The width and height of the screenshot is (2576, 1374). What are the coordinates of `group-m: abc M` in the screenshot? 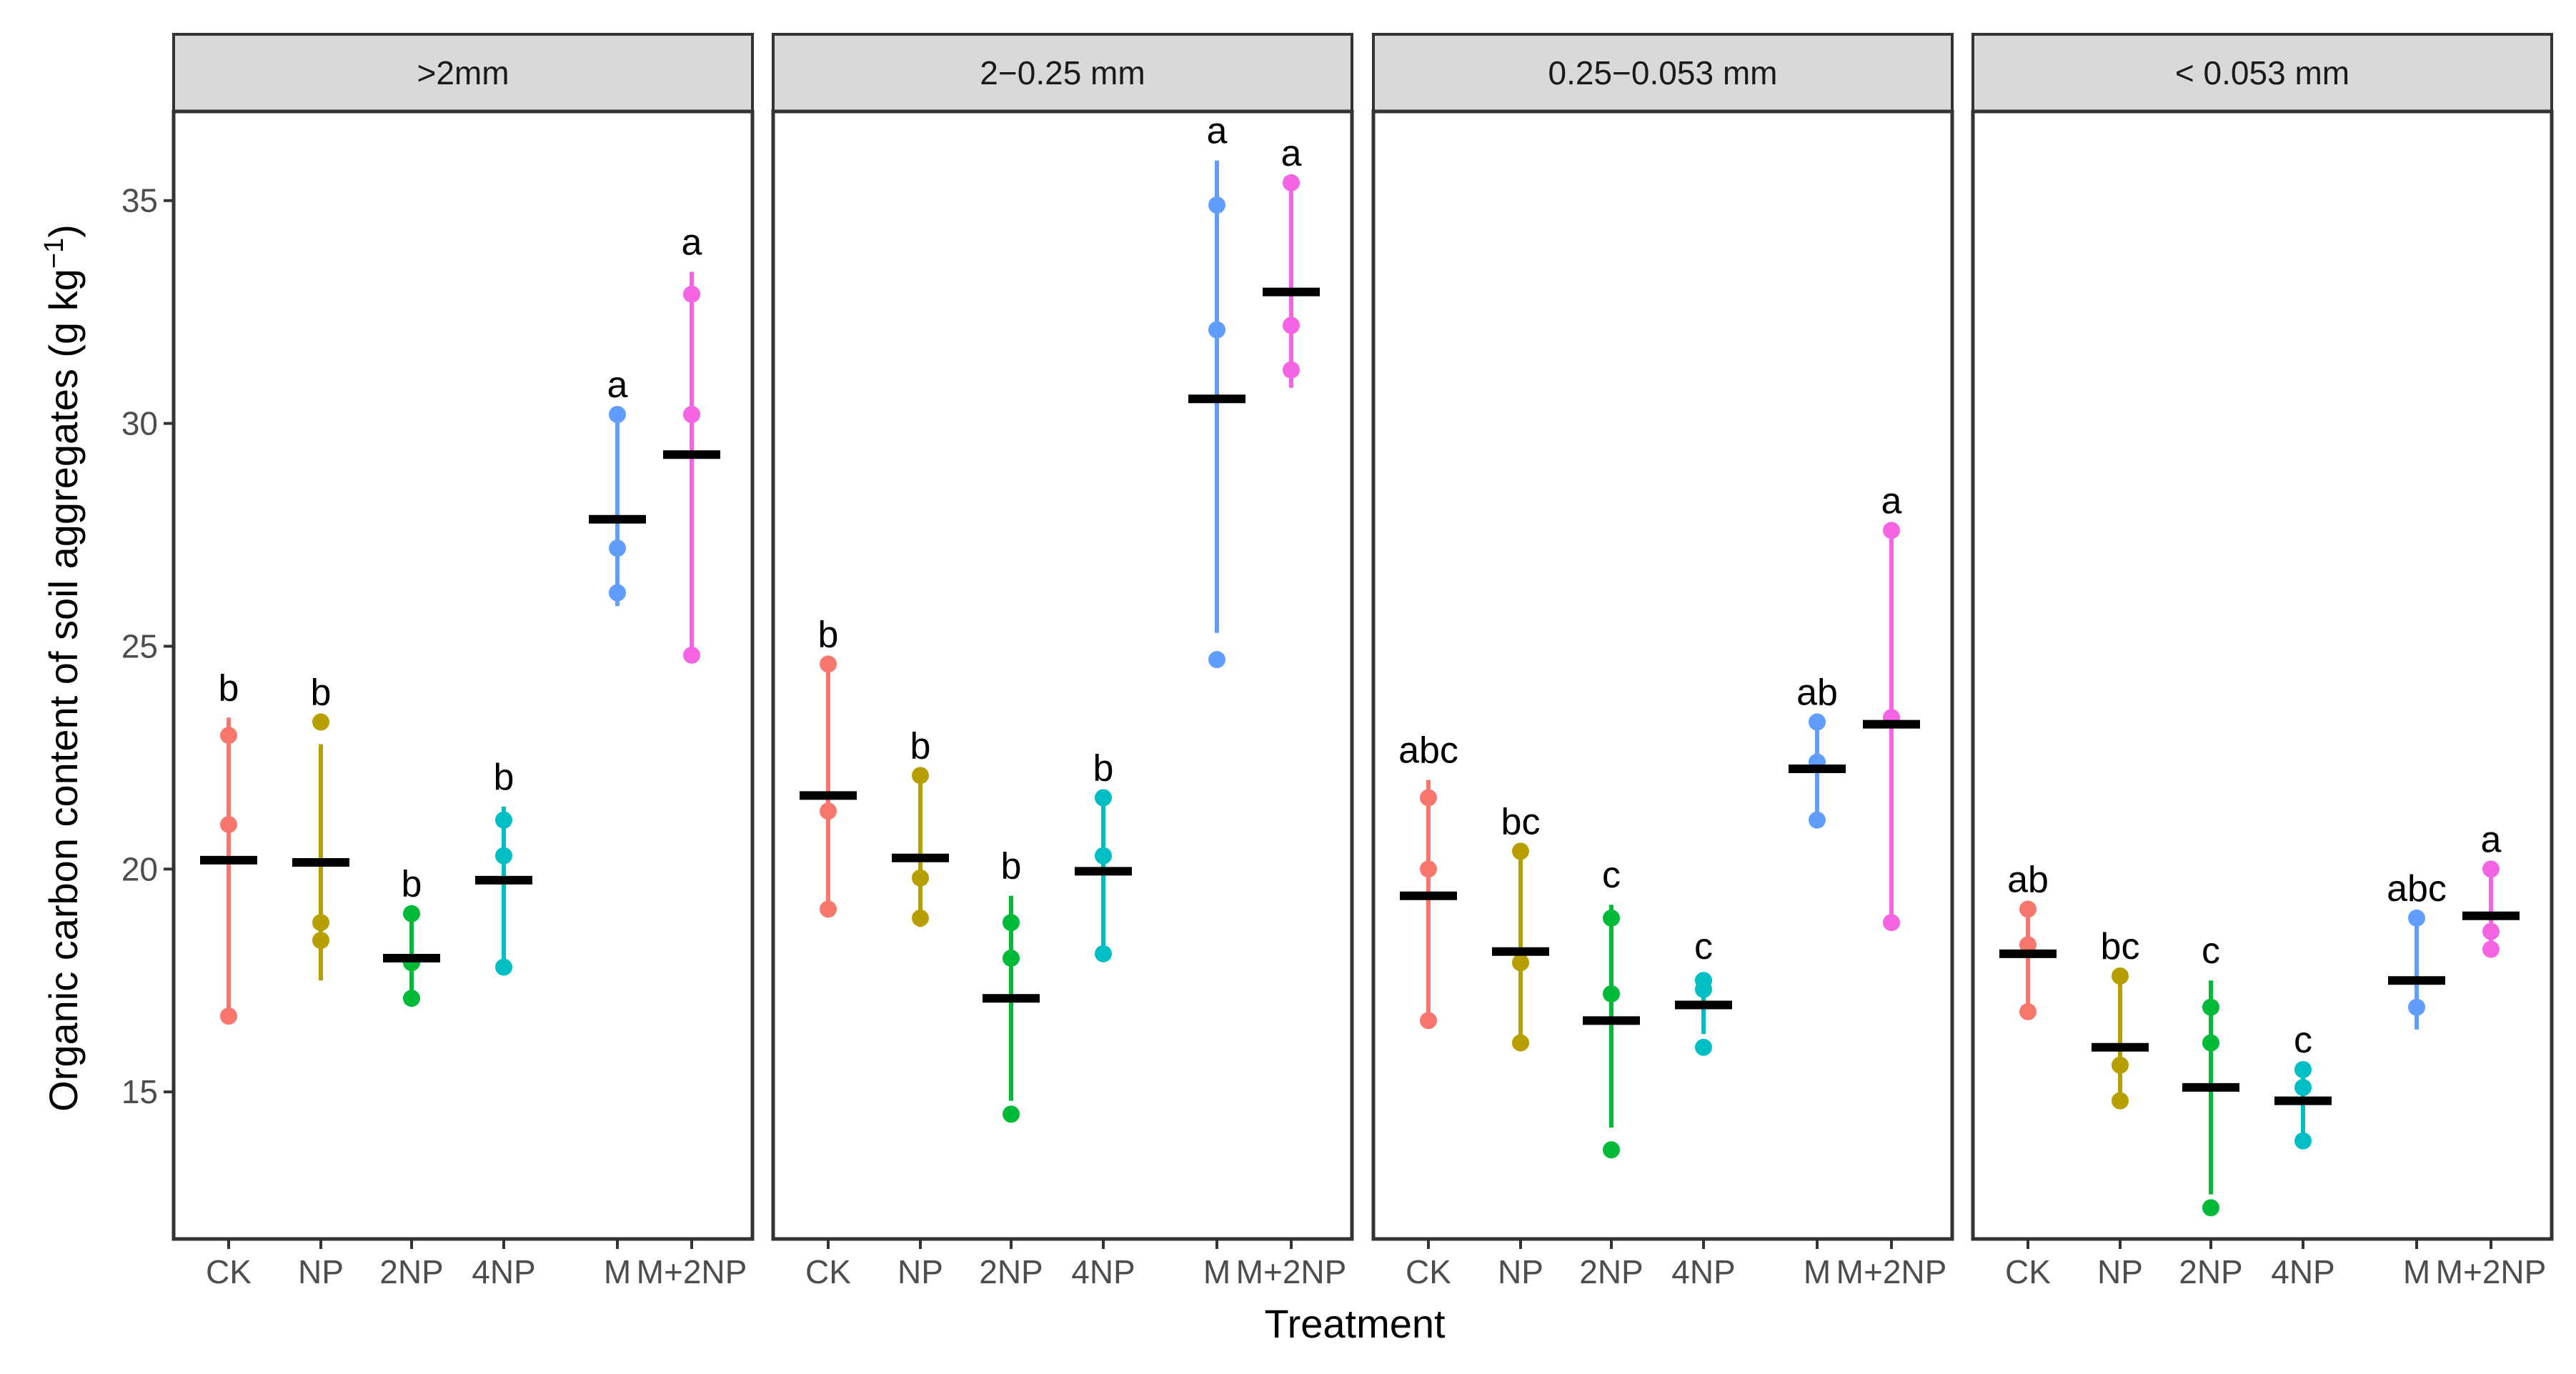 It's located at (2417, 1079).